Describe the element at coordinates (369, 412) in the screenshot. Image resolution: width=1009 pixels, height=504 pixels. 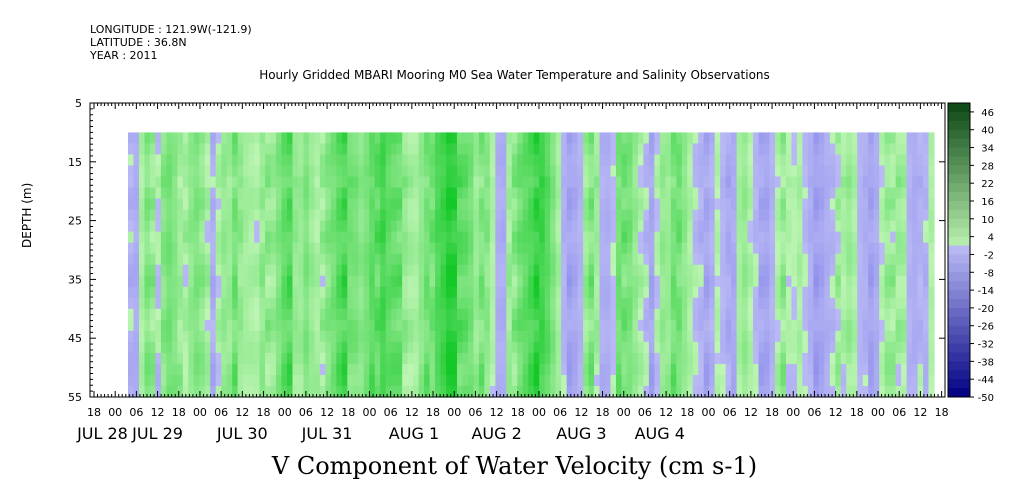
I see `x-hour-label: 00` at that location.